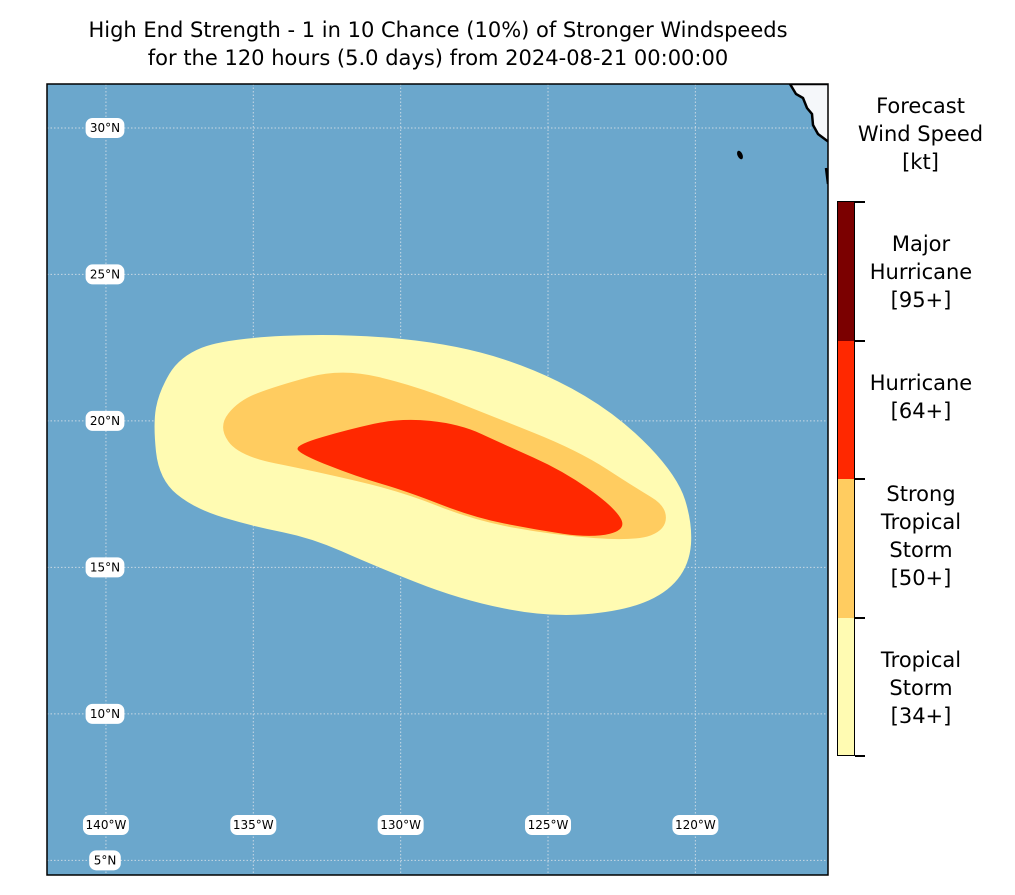 Image resolution: width=1015 pixels, height=895 pixels. I want to click on svg-text: 135°W, so click(253, 825).